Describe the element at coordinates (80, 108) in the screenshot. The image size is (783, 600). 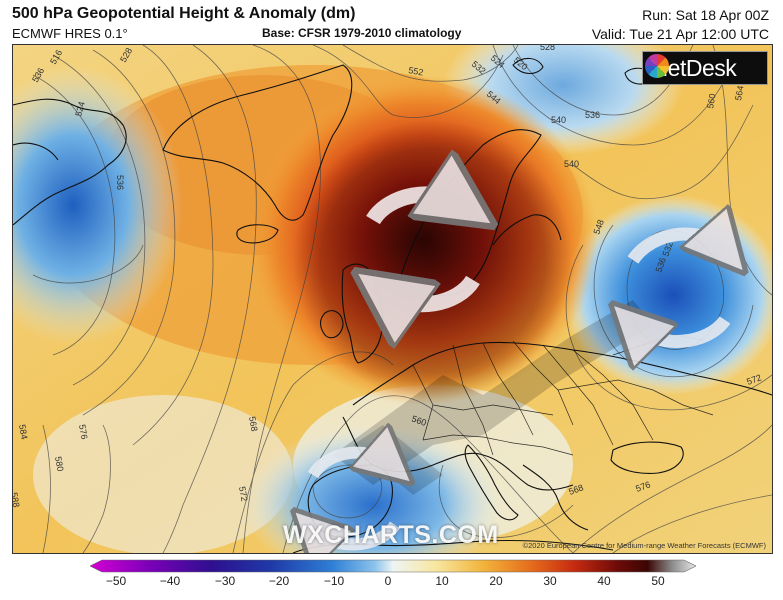
I see `contour-label: 524` at that location.